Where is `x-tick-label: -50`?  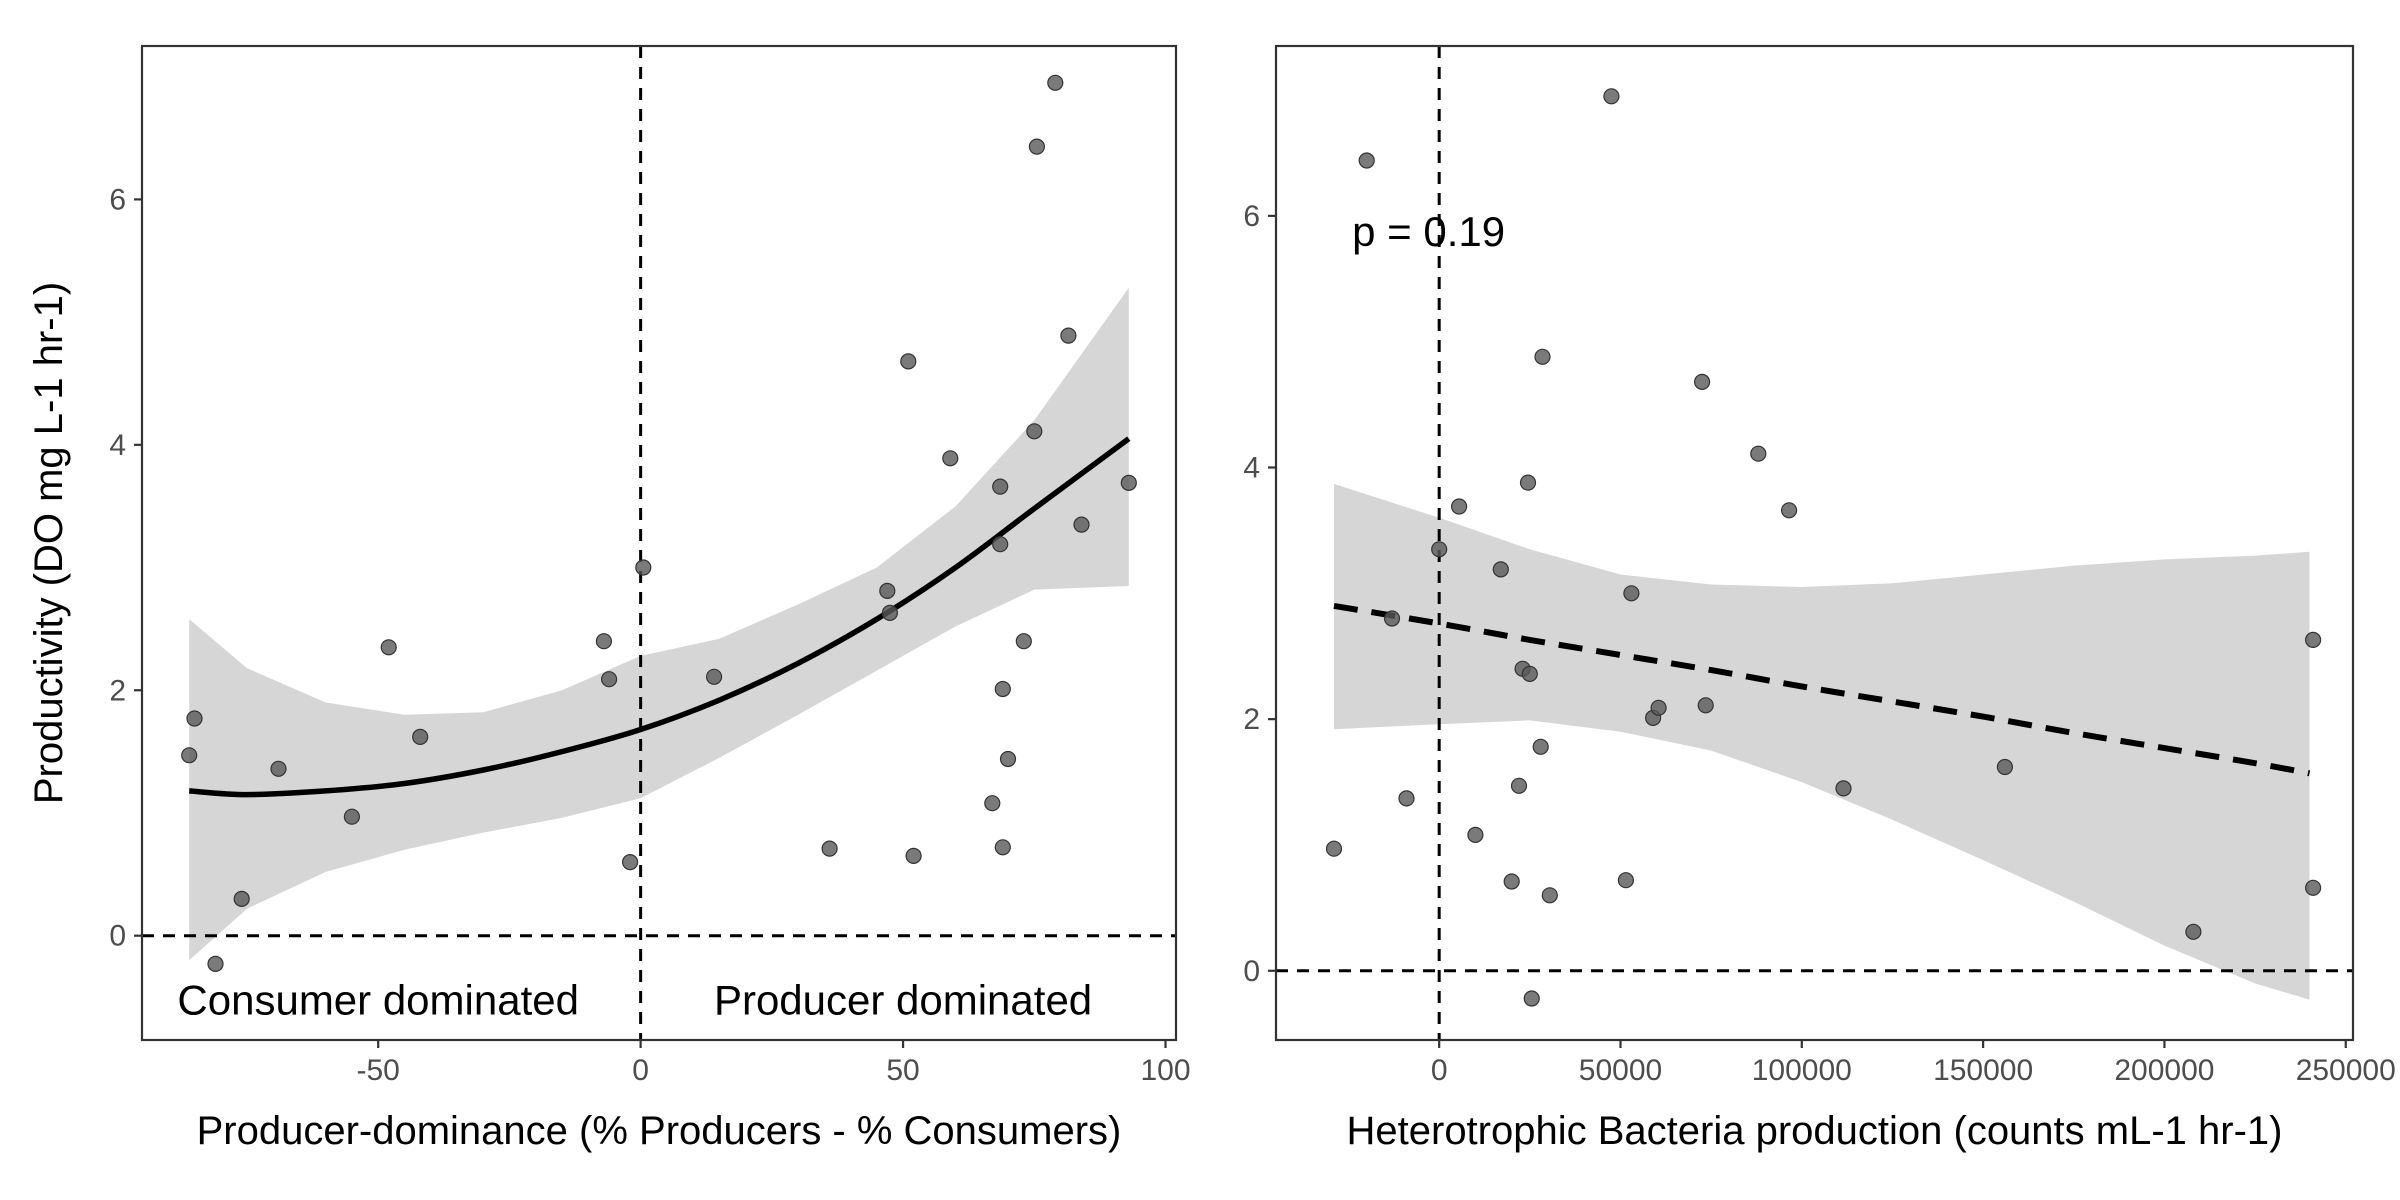
x-tick-label: -50 is located at coordinates (378, 1070).